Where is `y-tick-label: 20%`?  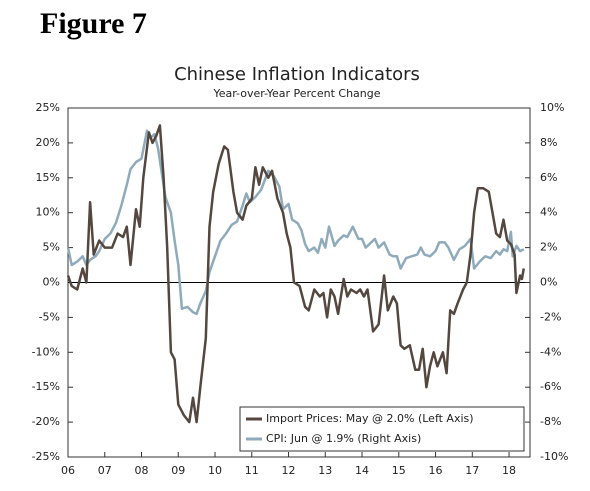
y-tick-label: 20% is located at coordinates (48, 142).